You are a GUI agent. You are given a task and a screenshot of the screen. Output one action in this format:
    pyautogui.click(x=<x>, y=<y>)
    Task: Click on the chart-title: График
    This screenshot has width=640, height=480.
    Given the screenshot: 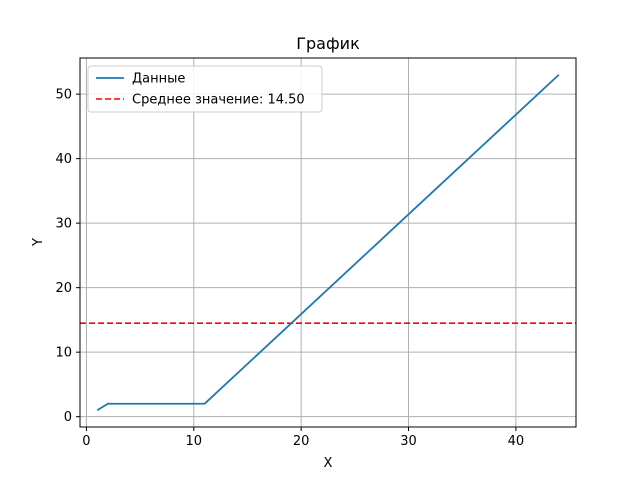 What is the action you would take?
    pyautogui.click(x=328, y=43)
    